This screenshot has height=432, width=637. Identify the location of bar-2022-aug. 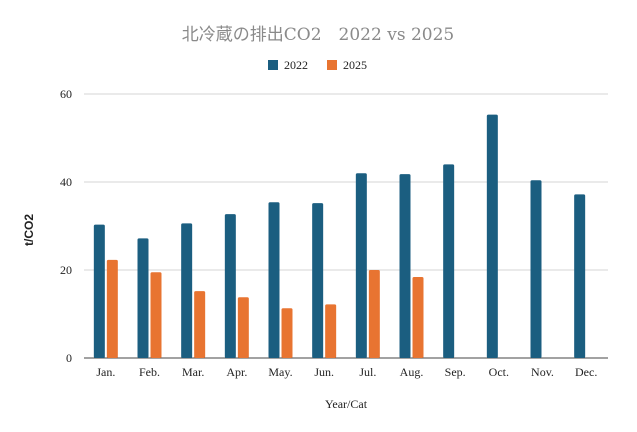
(405, 266).